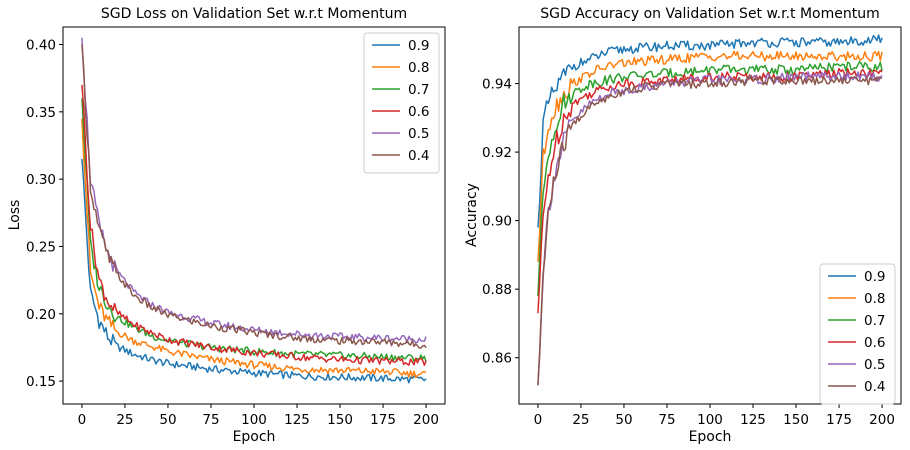 The height and width of the screenshot is (450, 910). What do you see at coordinates (497, 222) in the screenshot?
I see `y-tick-label: 0.90` at bounding box center [497, 222].